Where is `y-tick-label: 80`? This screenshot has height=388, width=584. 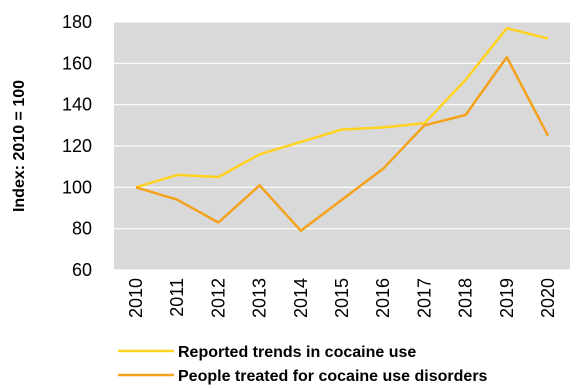
y-tick-label: 80 is located at coordinates (82, 229).